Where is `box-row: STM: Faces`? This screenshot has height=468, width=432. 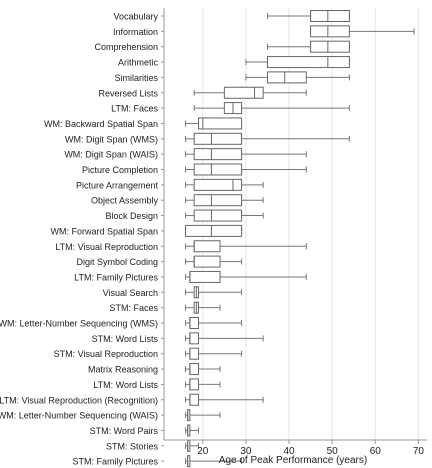 box-row: STM: Faces is located at coordinates (165, 307).